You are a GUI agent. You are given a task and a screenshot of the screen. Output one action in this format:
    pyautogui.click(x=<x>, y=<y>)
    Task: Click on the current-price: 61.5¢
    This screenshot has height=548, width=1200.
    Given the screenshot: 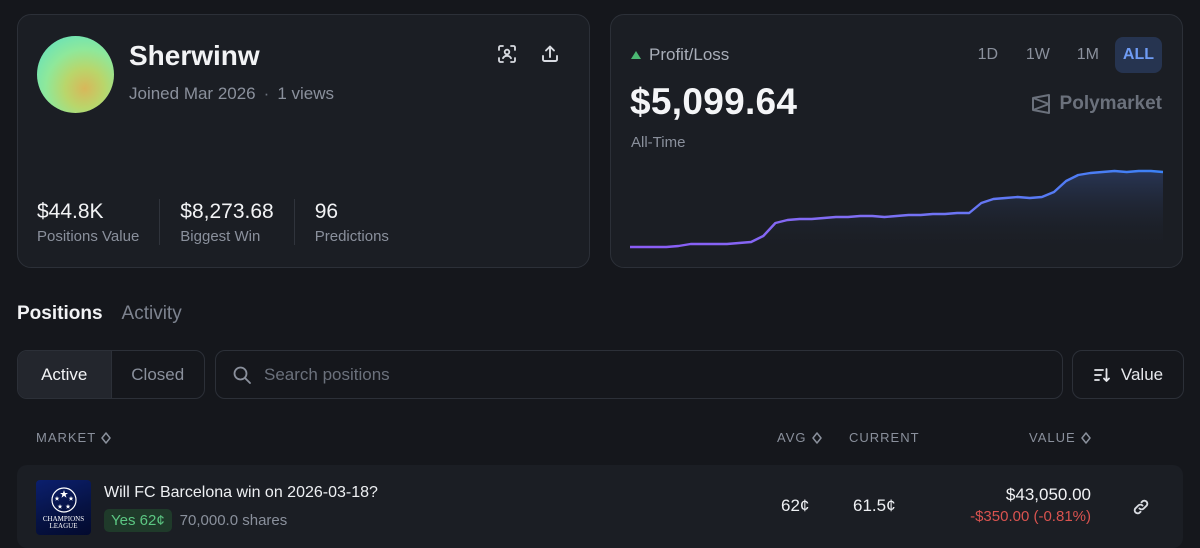 What is the action you would take?
    pyautogui.click(x=874, y=505)
    